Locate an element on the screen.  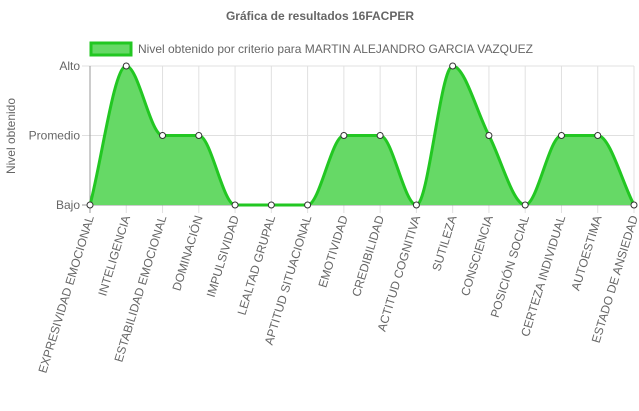
x-tick-label: CONSCIENCIA is located at coordinates (477, 256).